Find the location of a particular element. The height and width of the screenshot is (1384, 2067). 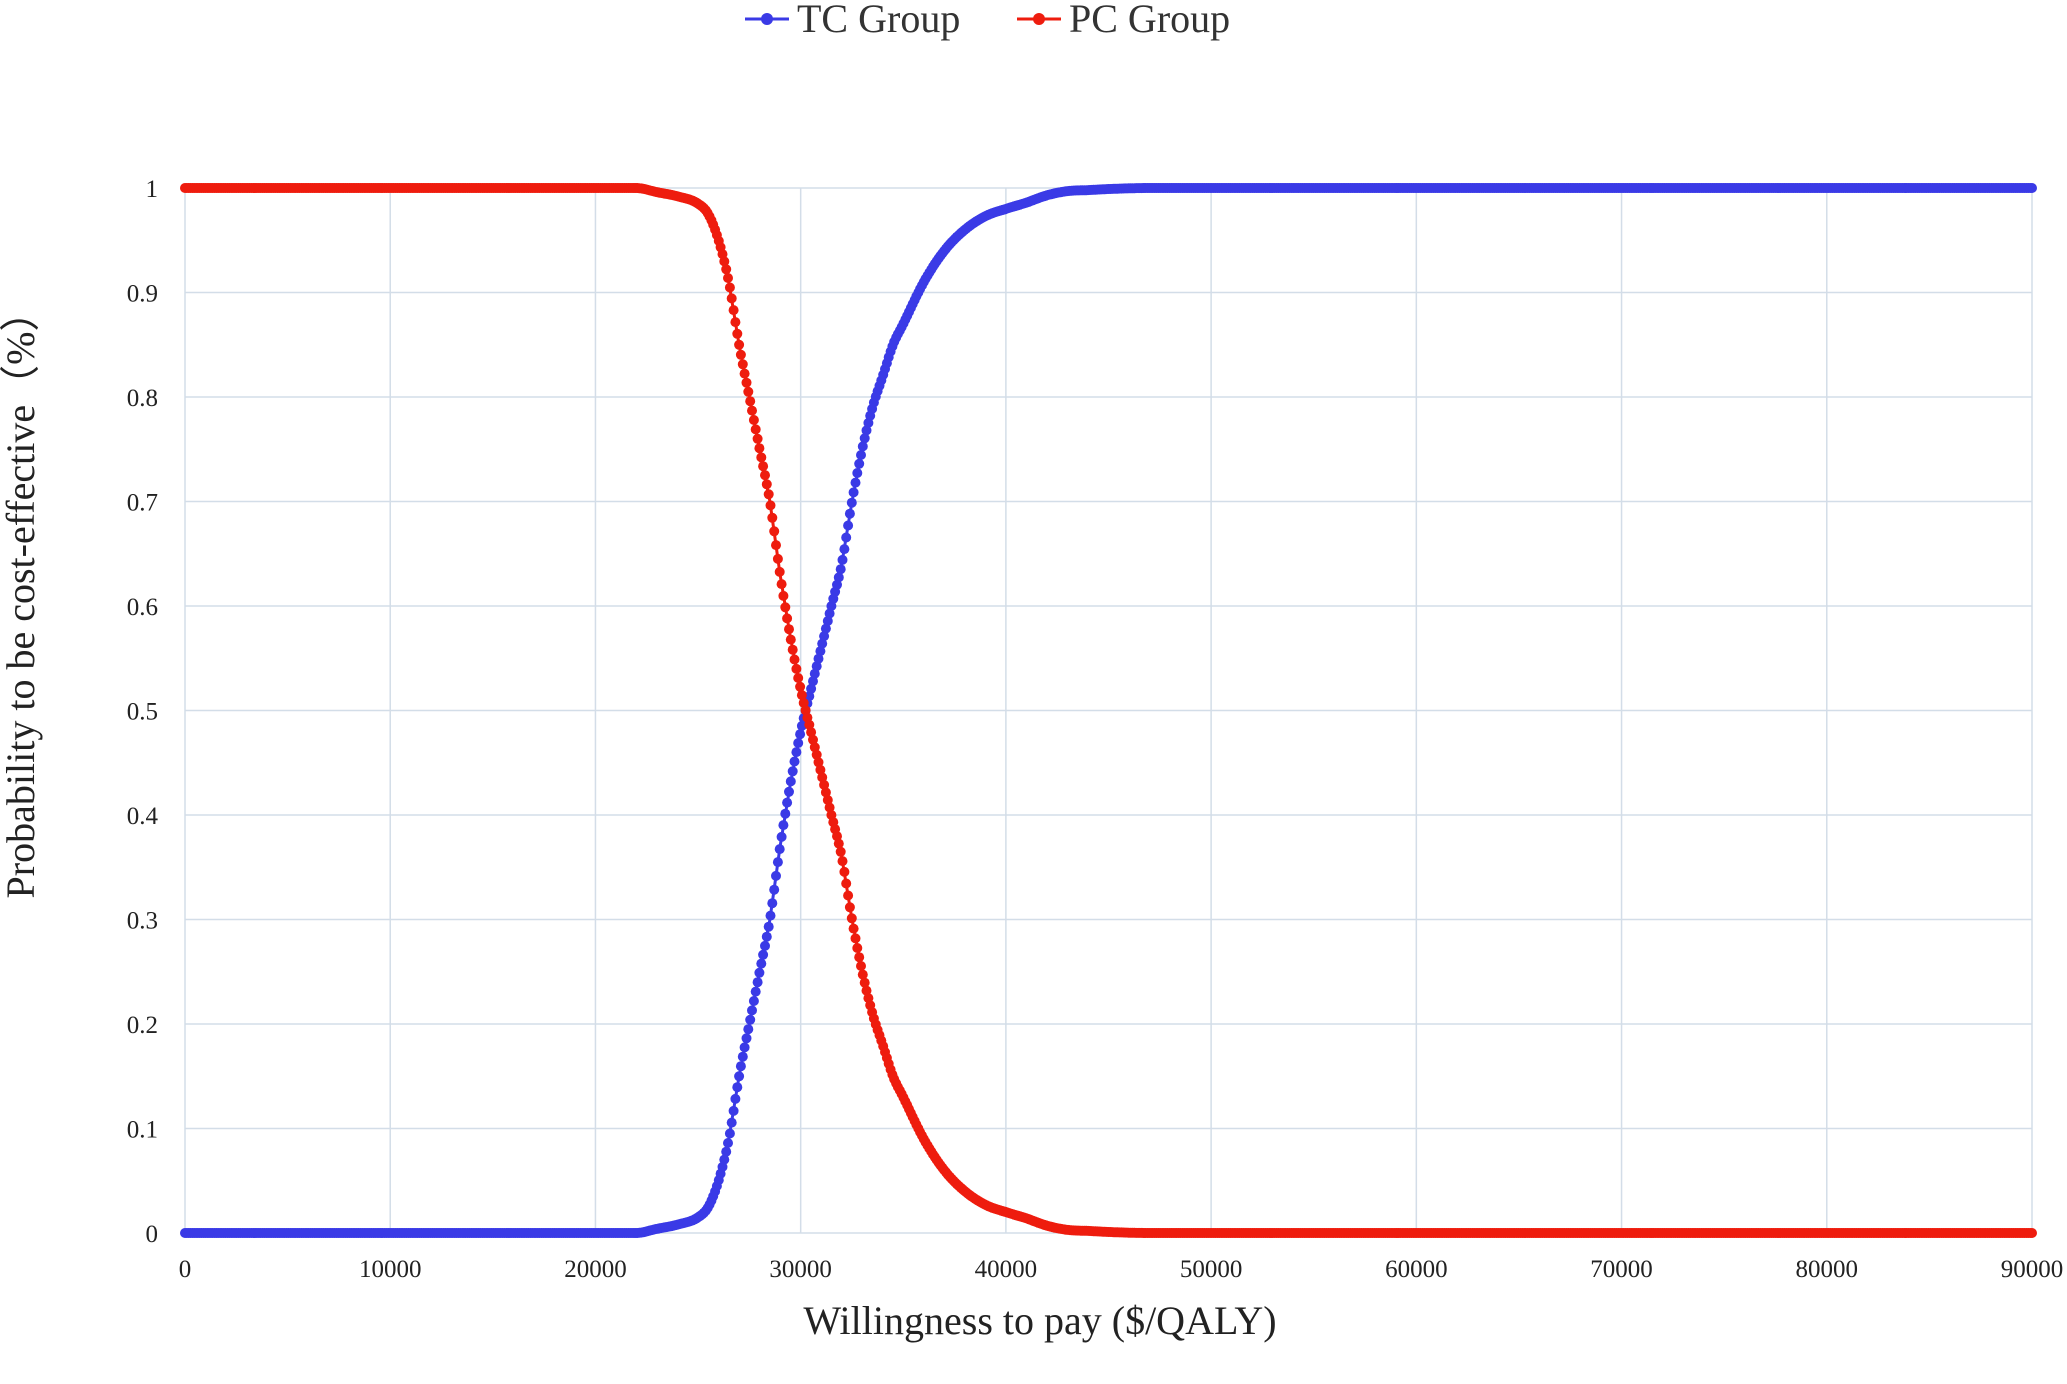

legend: TC Group PC Group is located at coordinates (987, 20).